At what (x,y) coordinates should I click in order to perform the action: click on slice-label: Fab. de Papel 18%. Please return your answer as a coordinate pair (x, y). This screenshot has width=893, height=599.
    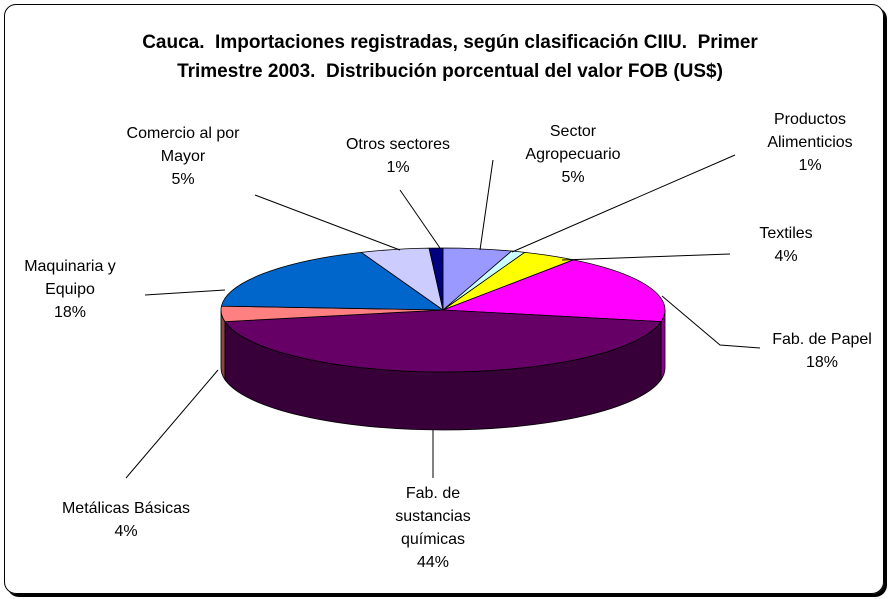
    Looking at the image, I should click on (822, 351).